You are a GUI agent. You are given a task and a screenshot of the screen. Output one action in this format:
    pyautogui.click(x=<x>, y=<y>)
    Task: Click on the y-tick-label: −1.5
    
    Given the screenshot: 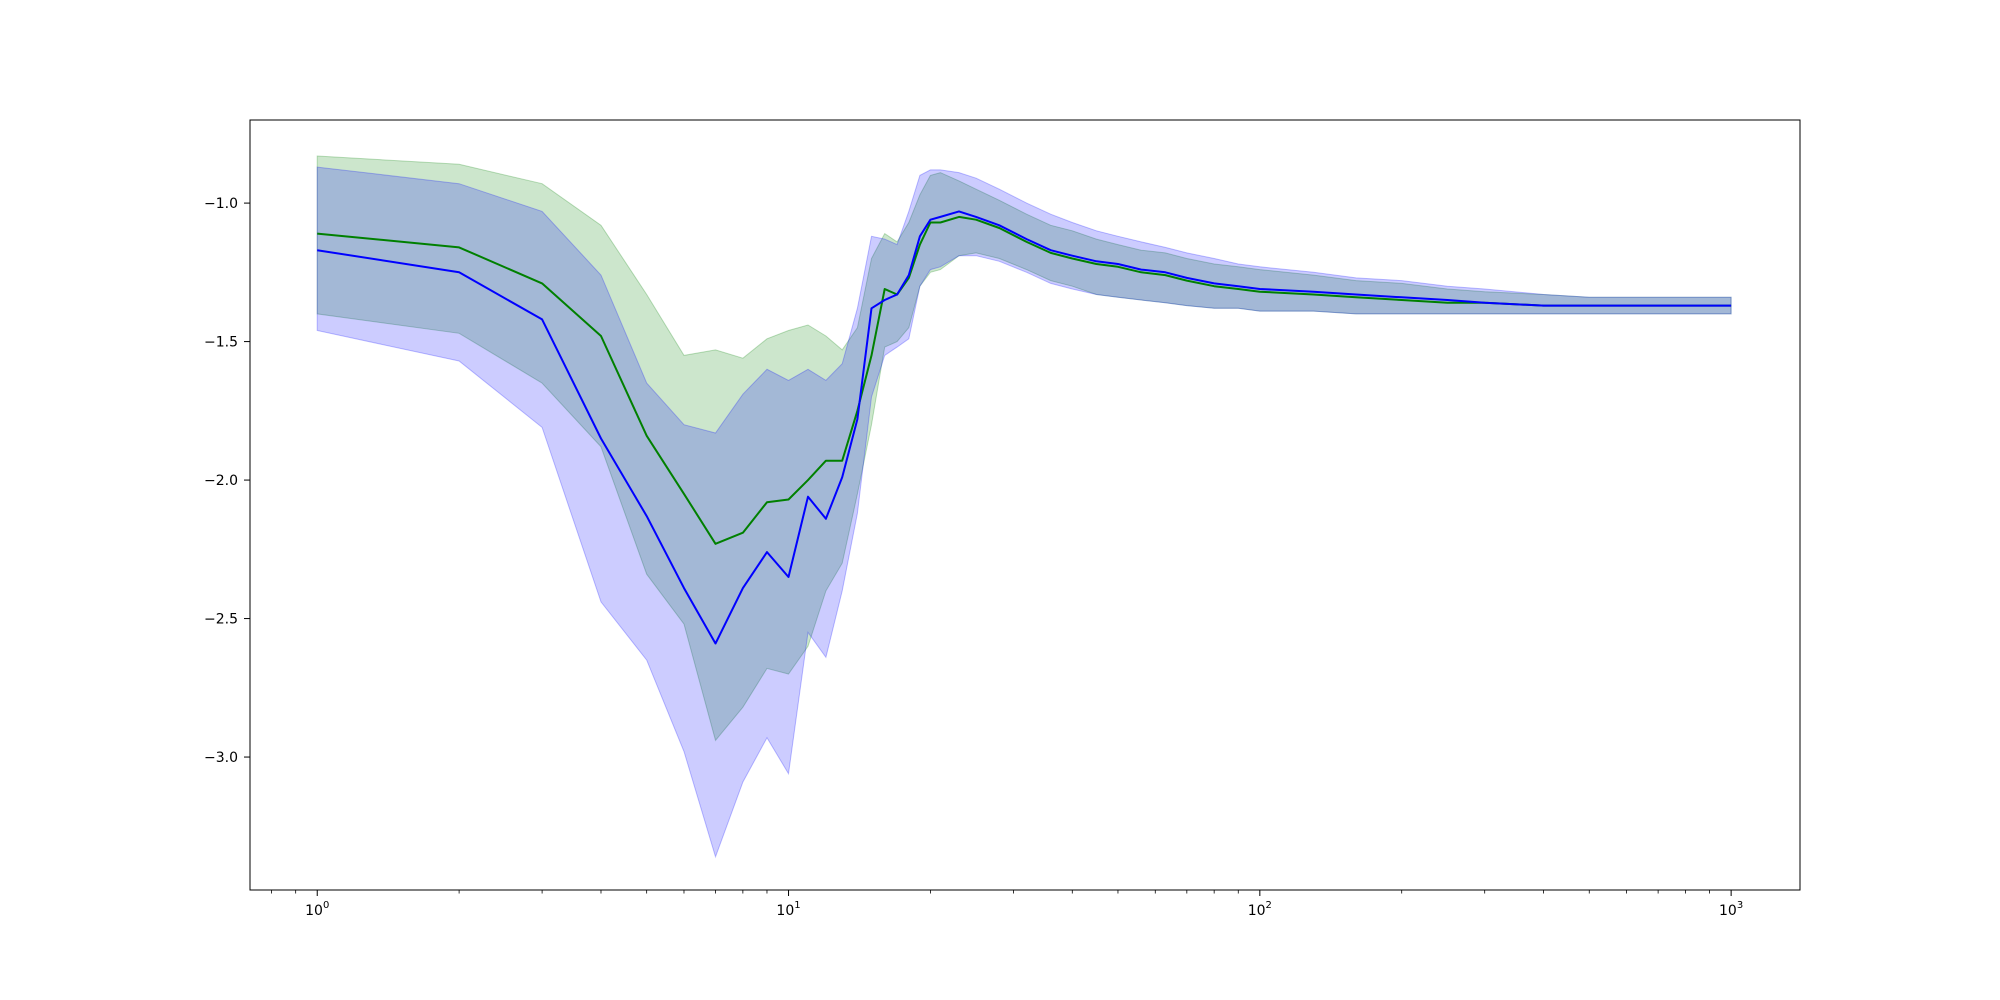 What is the action you would take?
    pyautogui.click(x=221, y=343)
    